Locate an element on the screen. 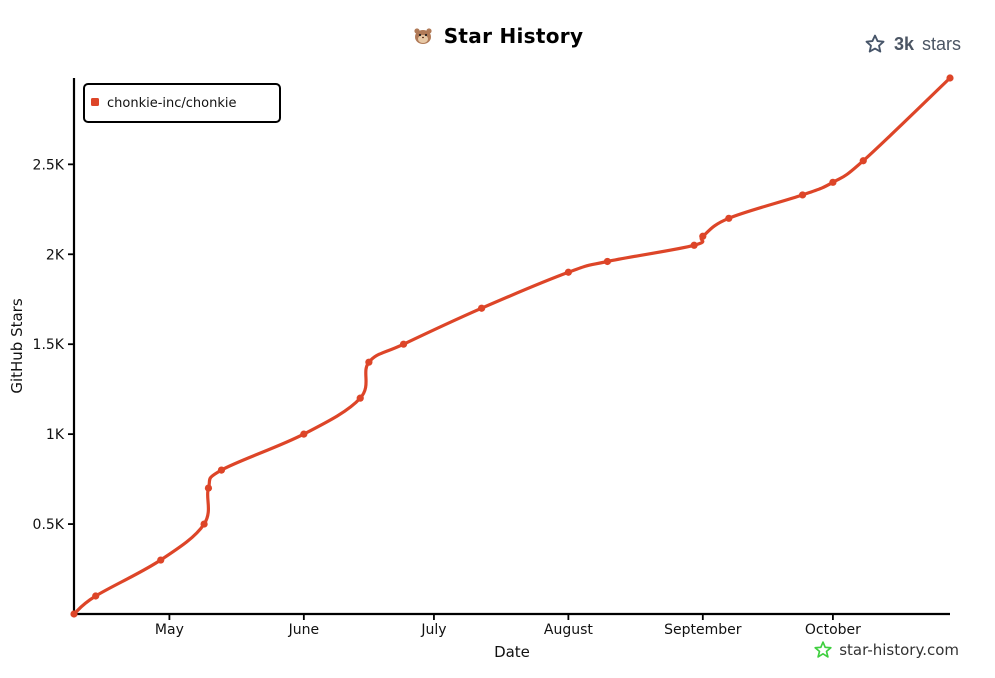 The height and width of the screenshot is (678, 995). x-axis-ticks: May June July August September October is located at coordinates (508, 626).